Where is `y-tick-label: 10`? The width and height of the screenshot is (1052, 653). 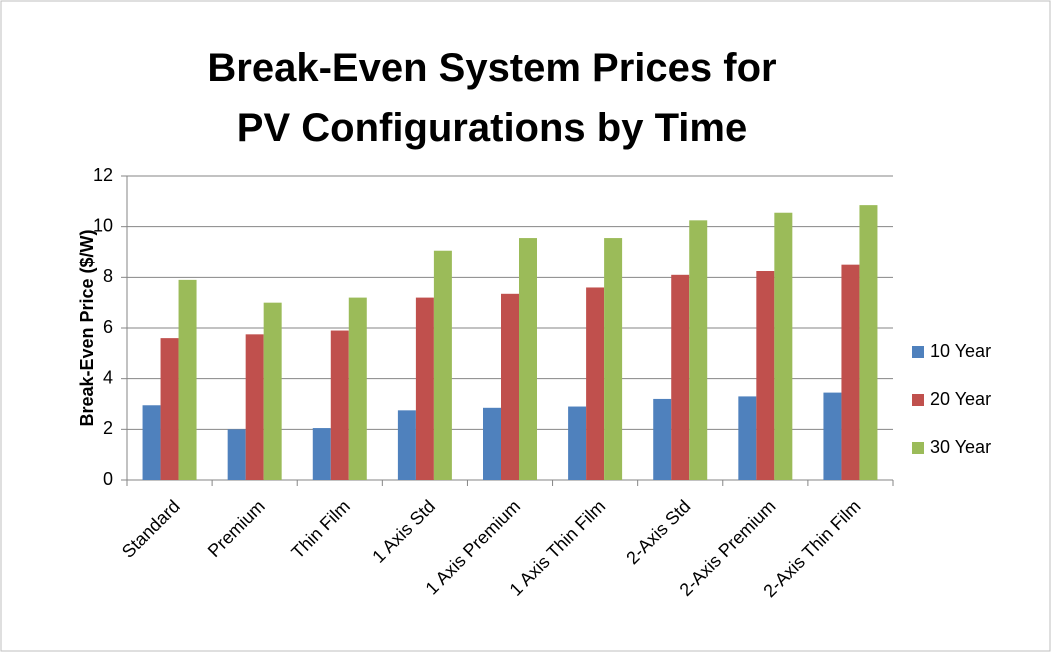
y-tick-label: 10 is located at coordinates (103, 225).